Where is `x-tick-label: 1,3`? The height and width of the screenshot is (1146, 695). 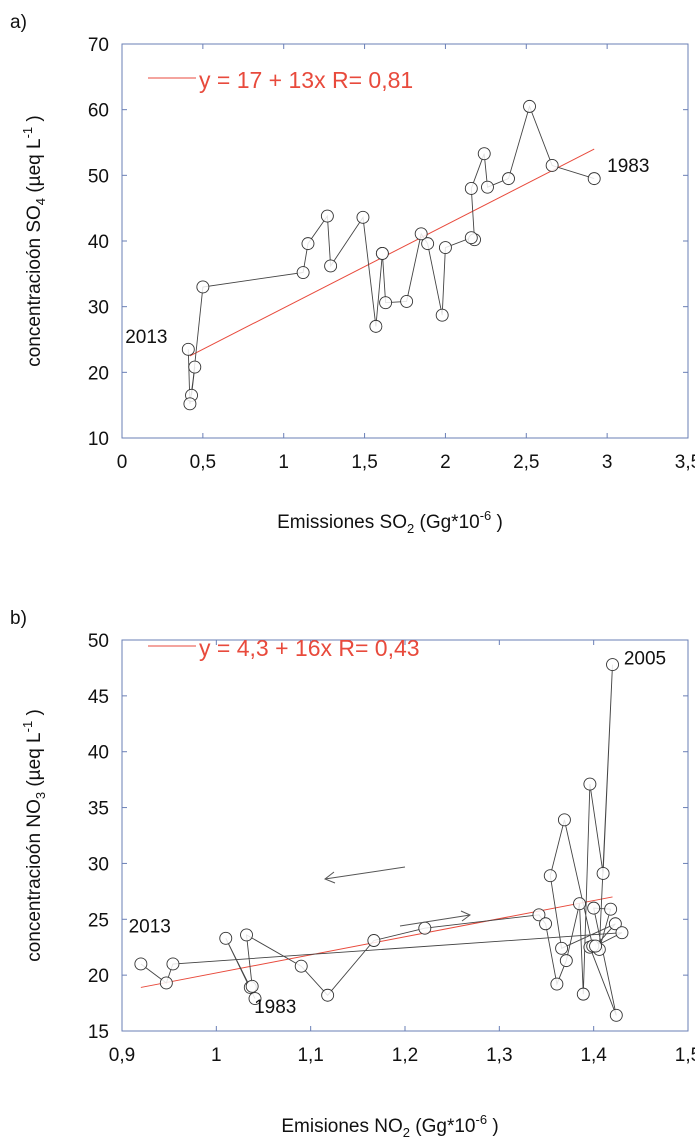
x-tick-label: 1,3 is located at coordinates (499, 1055).